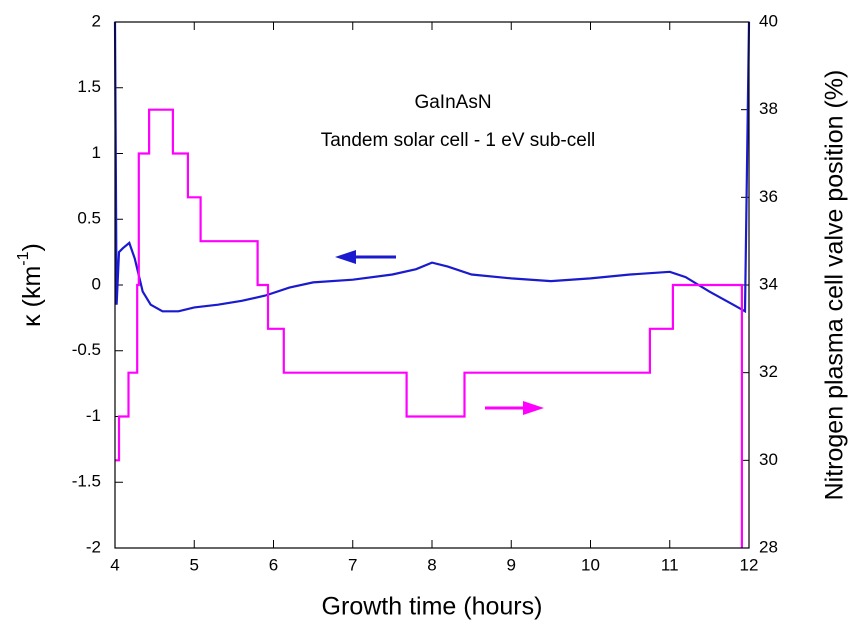  I want to click on annotation: Tandem solar cell - 1 eV sub-cell, so click(458, 140).